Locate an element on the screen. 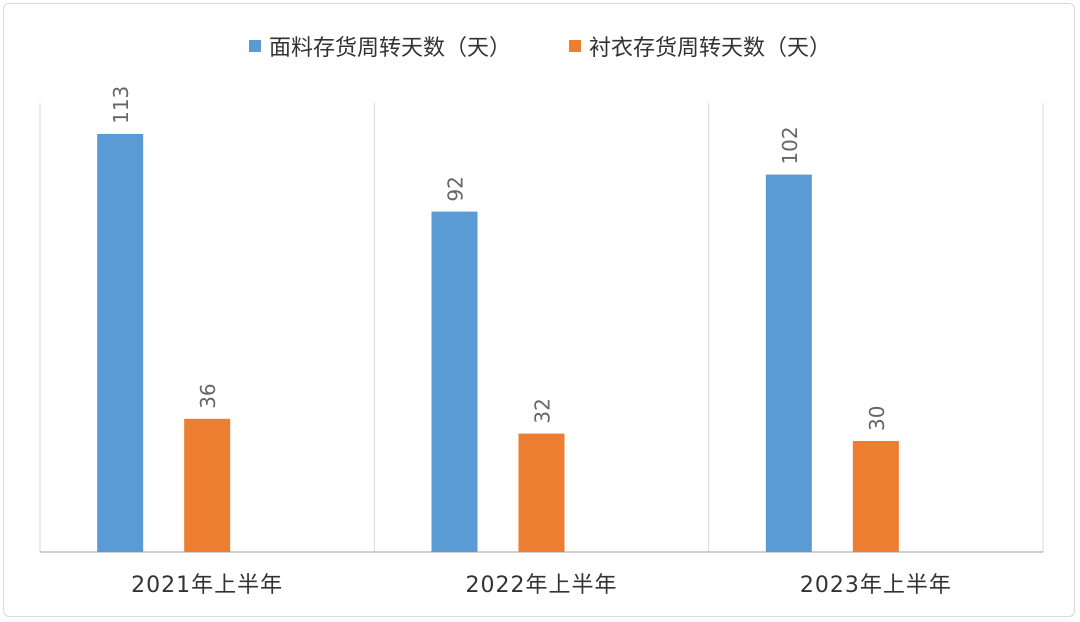 The width and height of the screenshot is (1080, 622). x-tick-label: 2023年上半年 is located at coordinates (876, 585).